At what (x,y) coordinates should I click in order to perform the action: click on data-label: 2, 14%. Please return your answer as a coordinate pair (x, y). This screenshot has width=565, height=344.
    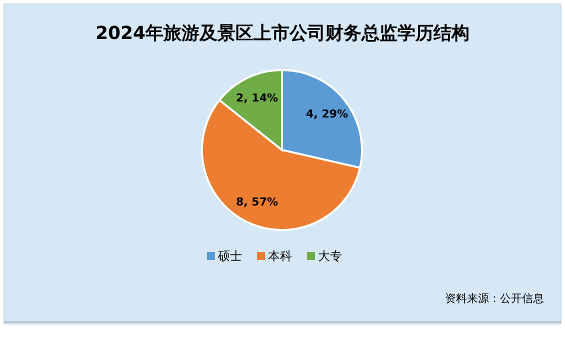
    Looking at the image, I should click on (257, 98).